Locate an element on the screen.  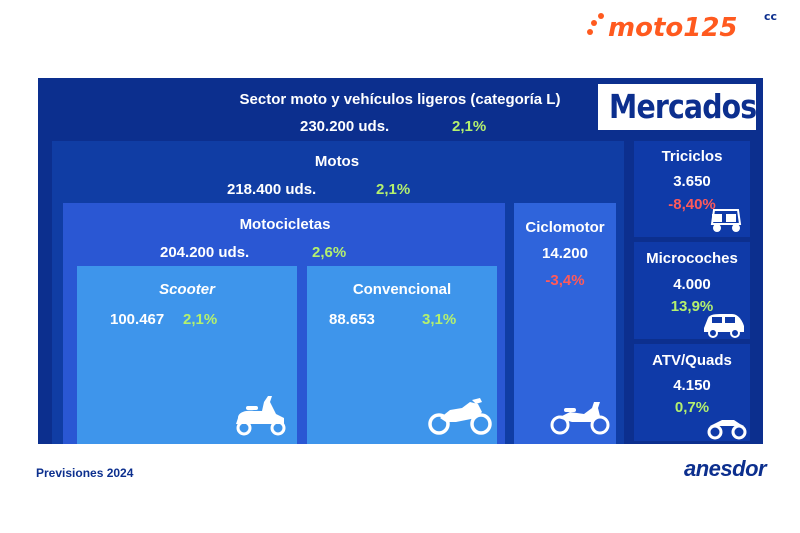
atv-change: 0,7% is located at coordinates (692, 407).